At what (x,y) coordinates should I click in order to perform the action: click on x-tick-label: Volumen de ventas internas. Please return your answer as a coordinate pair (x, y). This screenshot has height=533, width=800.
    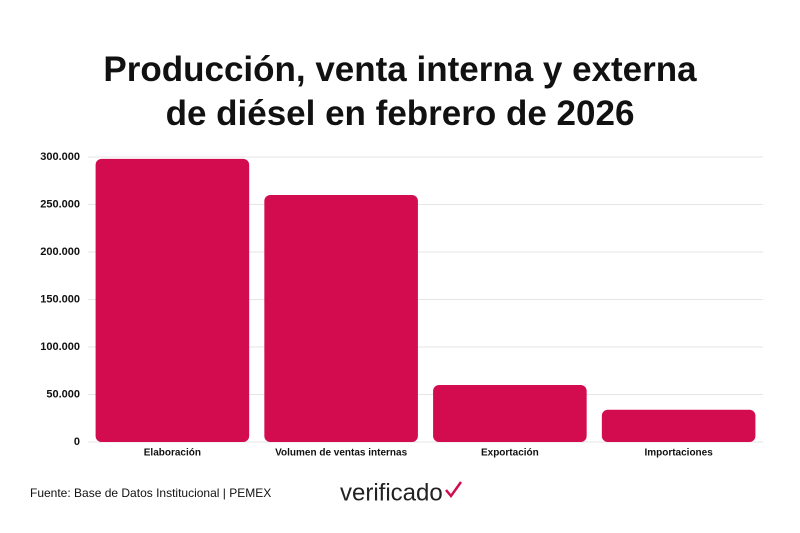
    Looking at the image, I should click on (341, 453).